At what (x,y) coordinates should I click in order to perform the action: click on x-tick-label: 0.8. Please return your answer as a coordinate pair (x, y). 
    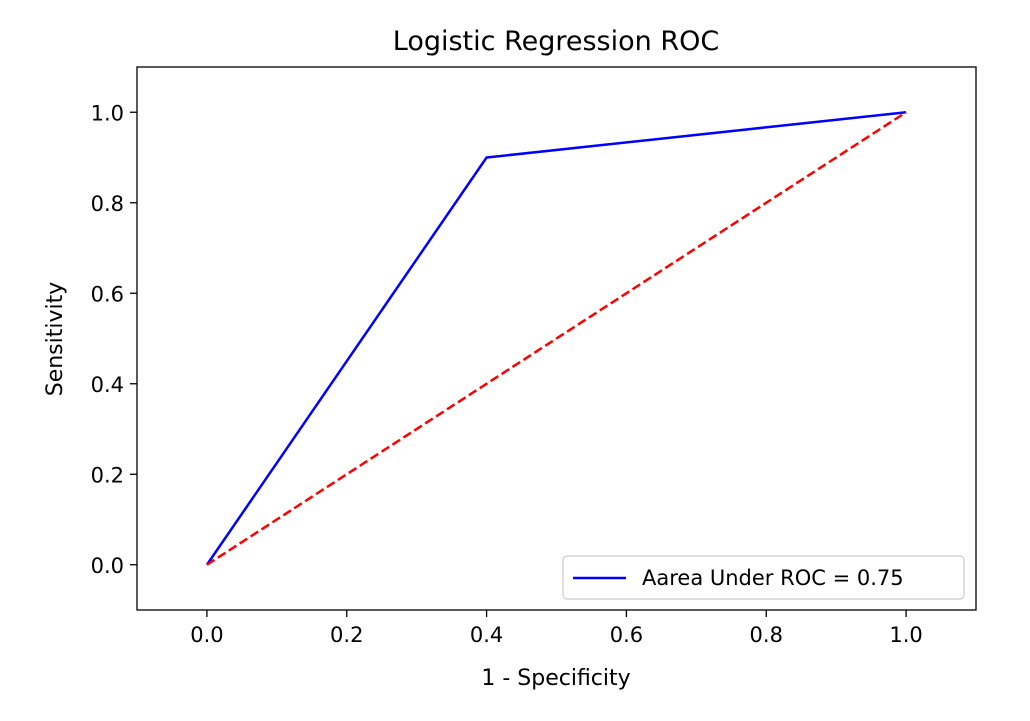
    Looking at the image, I should click on (766, 635).